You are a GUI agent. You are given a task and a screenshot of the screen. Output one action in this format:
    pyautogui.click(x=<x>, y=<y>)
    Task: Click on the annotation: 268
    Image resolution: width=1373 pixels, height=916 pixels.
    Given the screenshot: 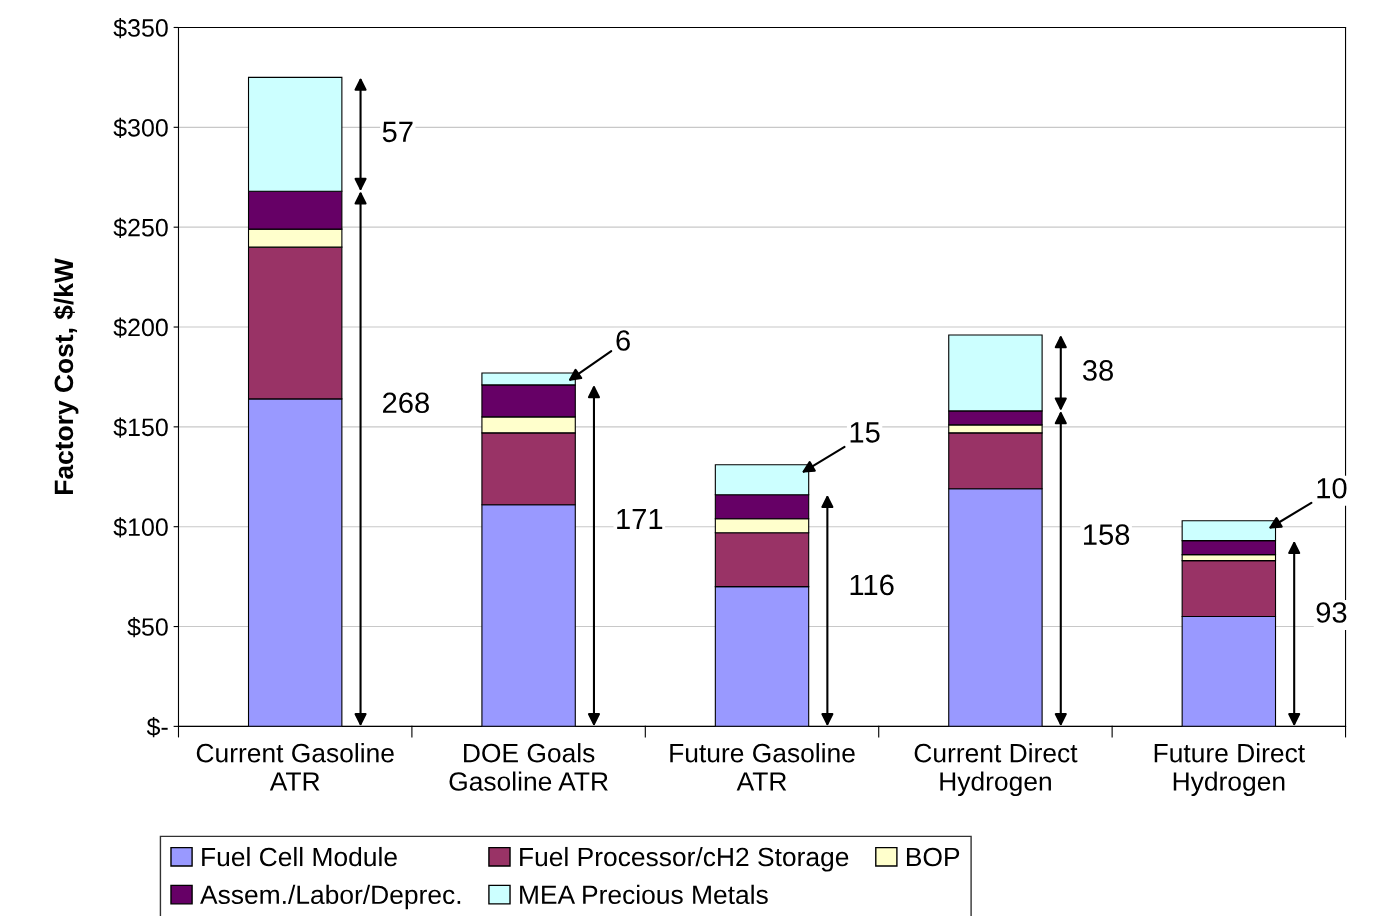 What is the action you would take?
    pyautogui.click(x=406, y=403)
    